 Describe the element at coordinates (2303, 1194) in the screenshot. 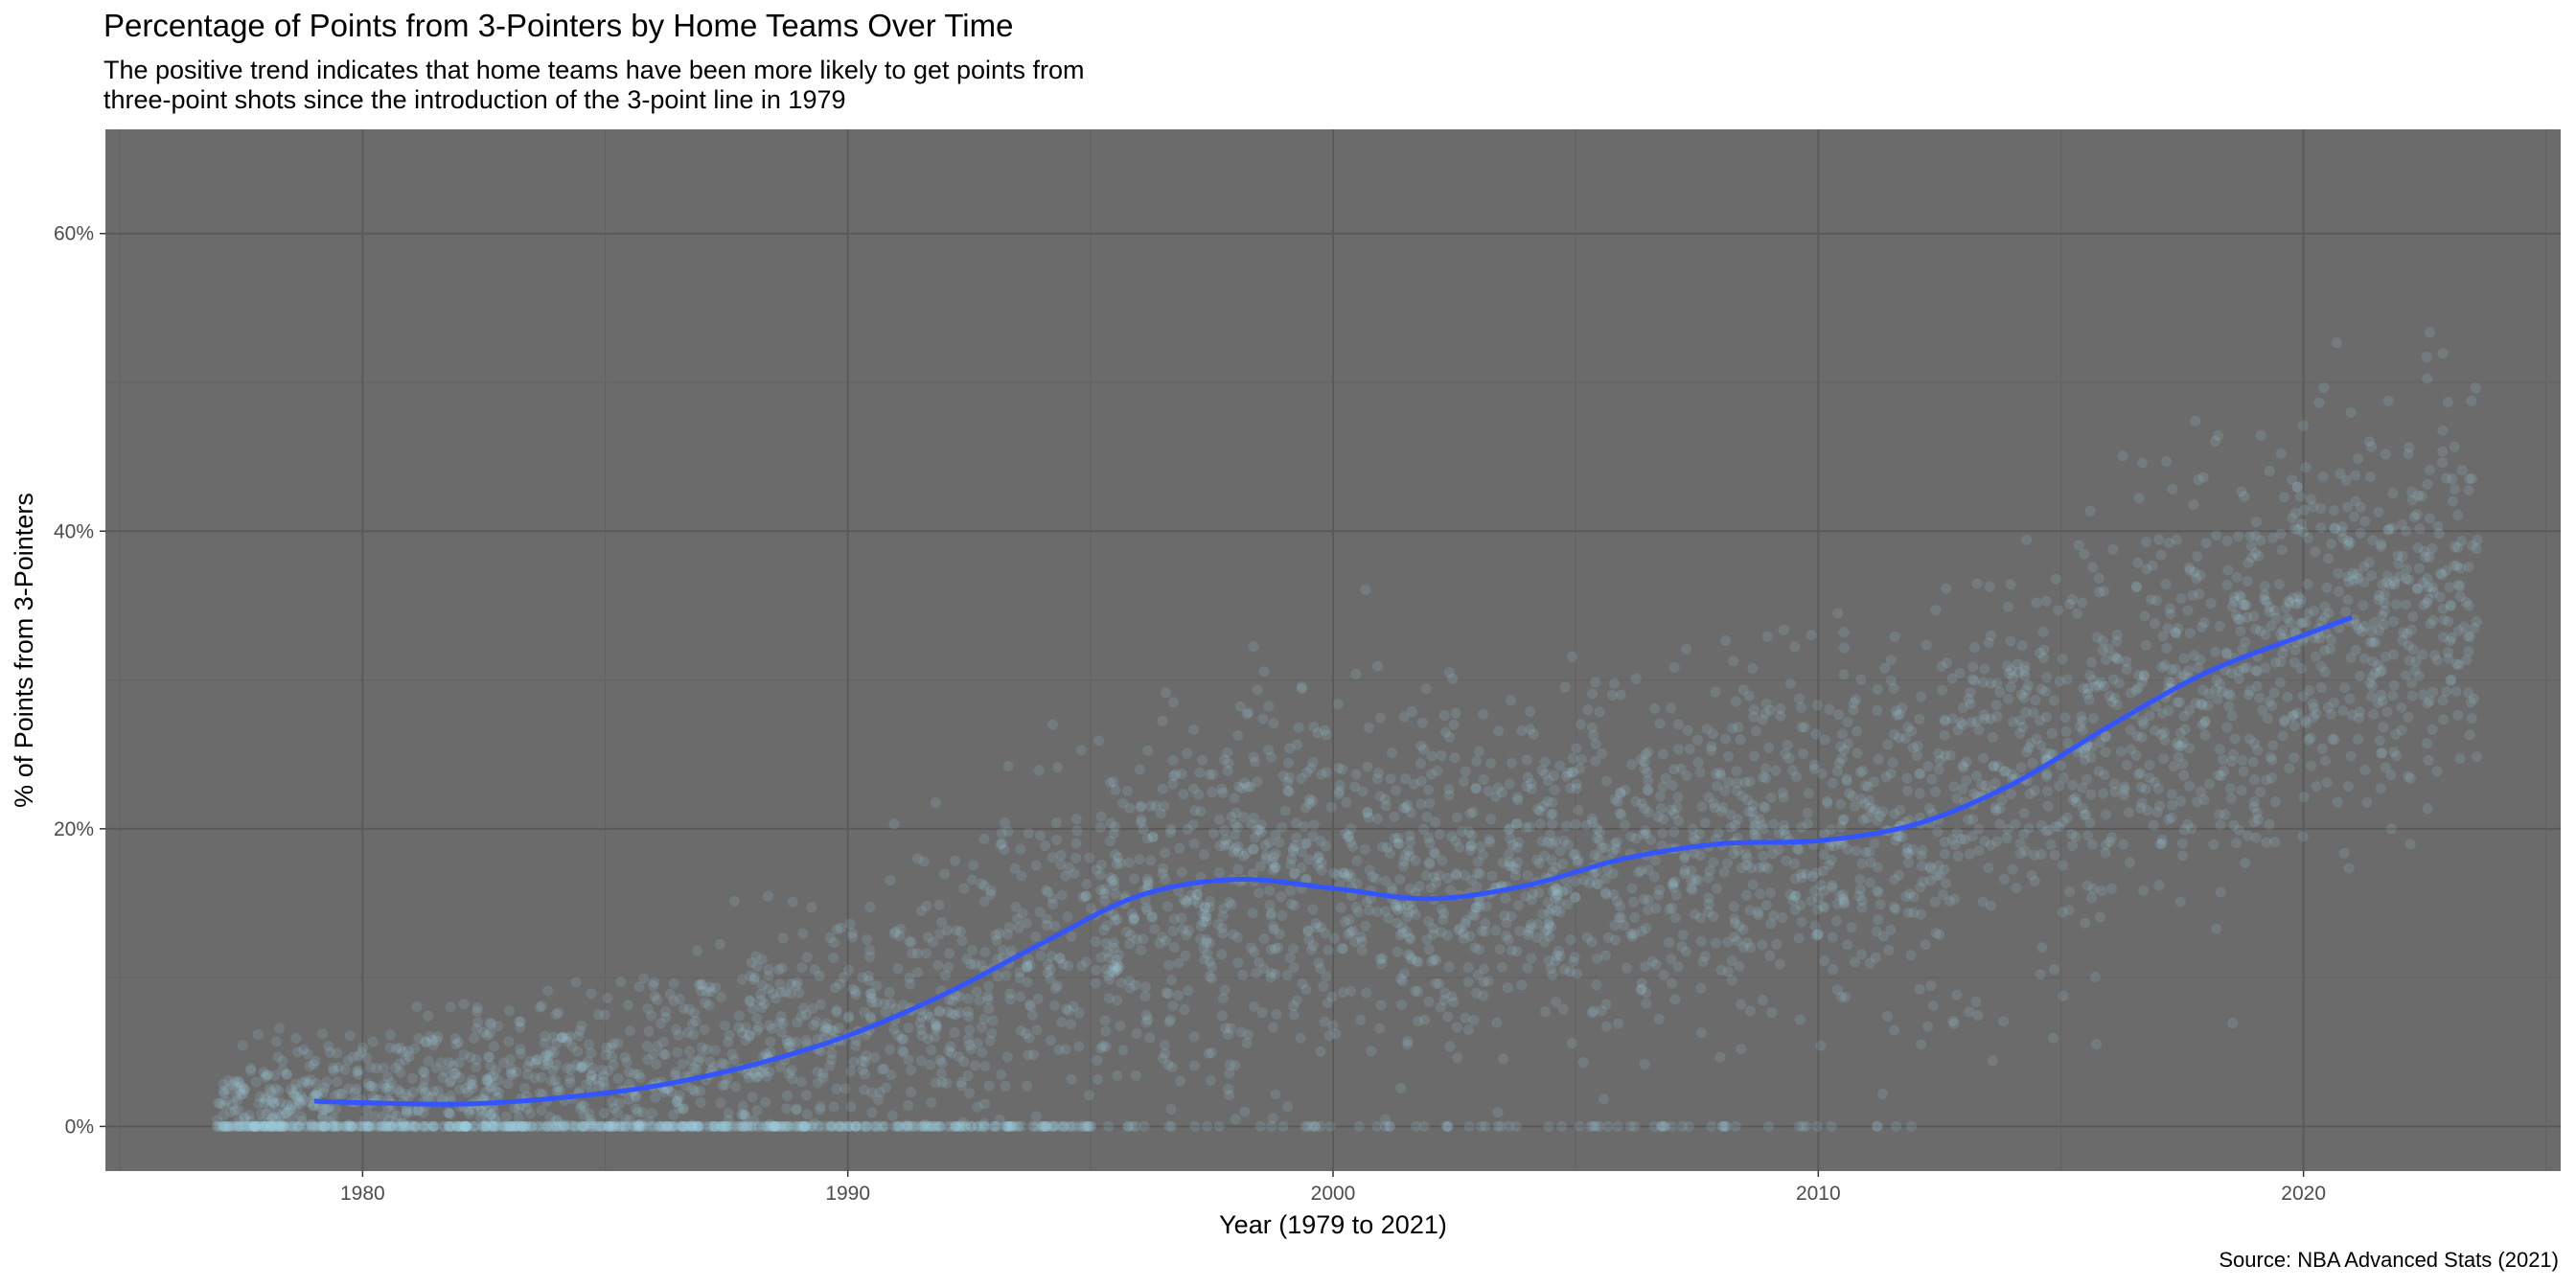

I see `x-tick-label: 2020` at that location.